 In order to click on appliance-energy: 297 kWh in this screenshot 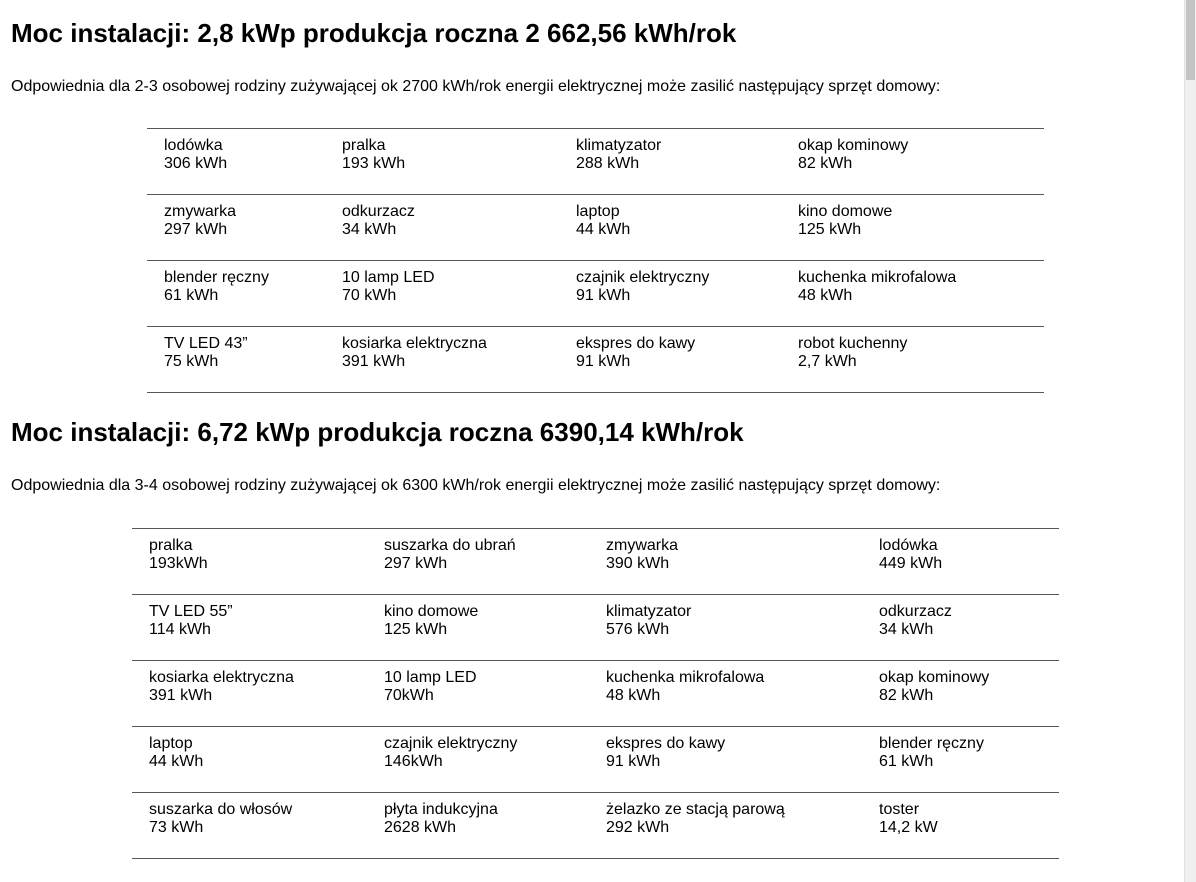, I will do `click(196, 229)`.